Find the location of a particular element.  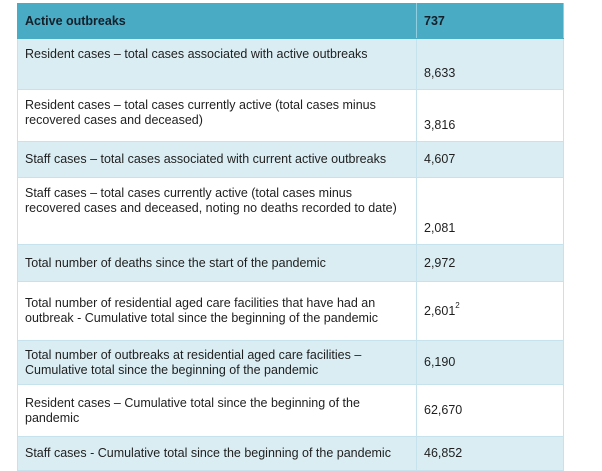

row-value: 46,852 is located at coordinates (490, 453).